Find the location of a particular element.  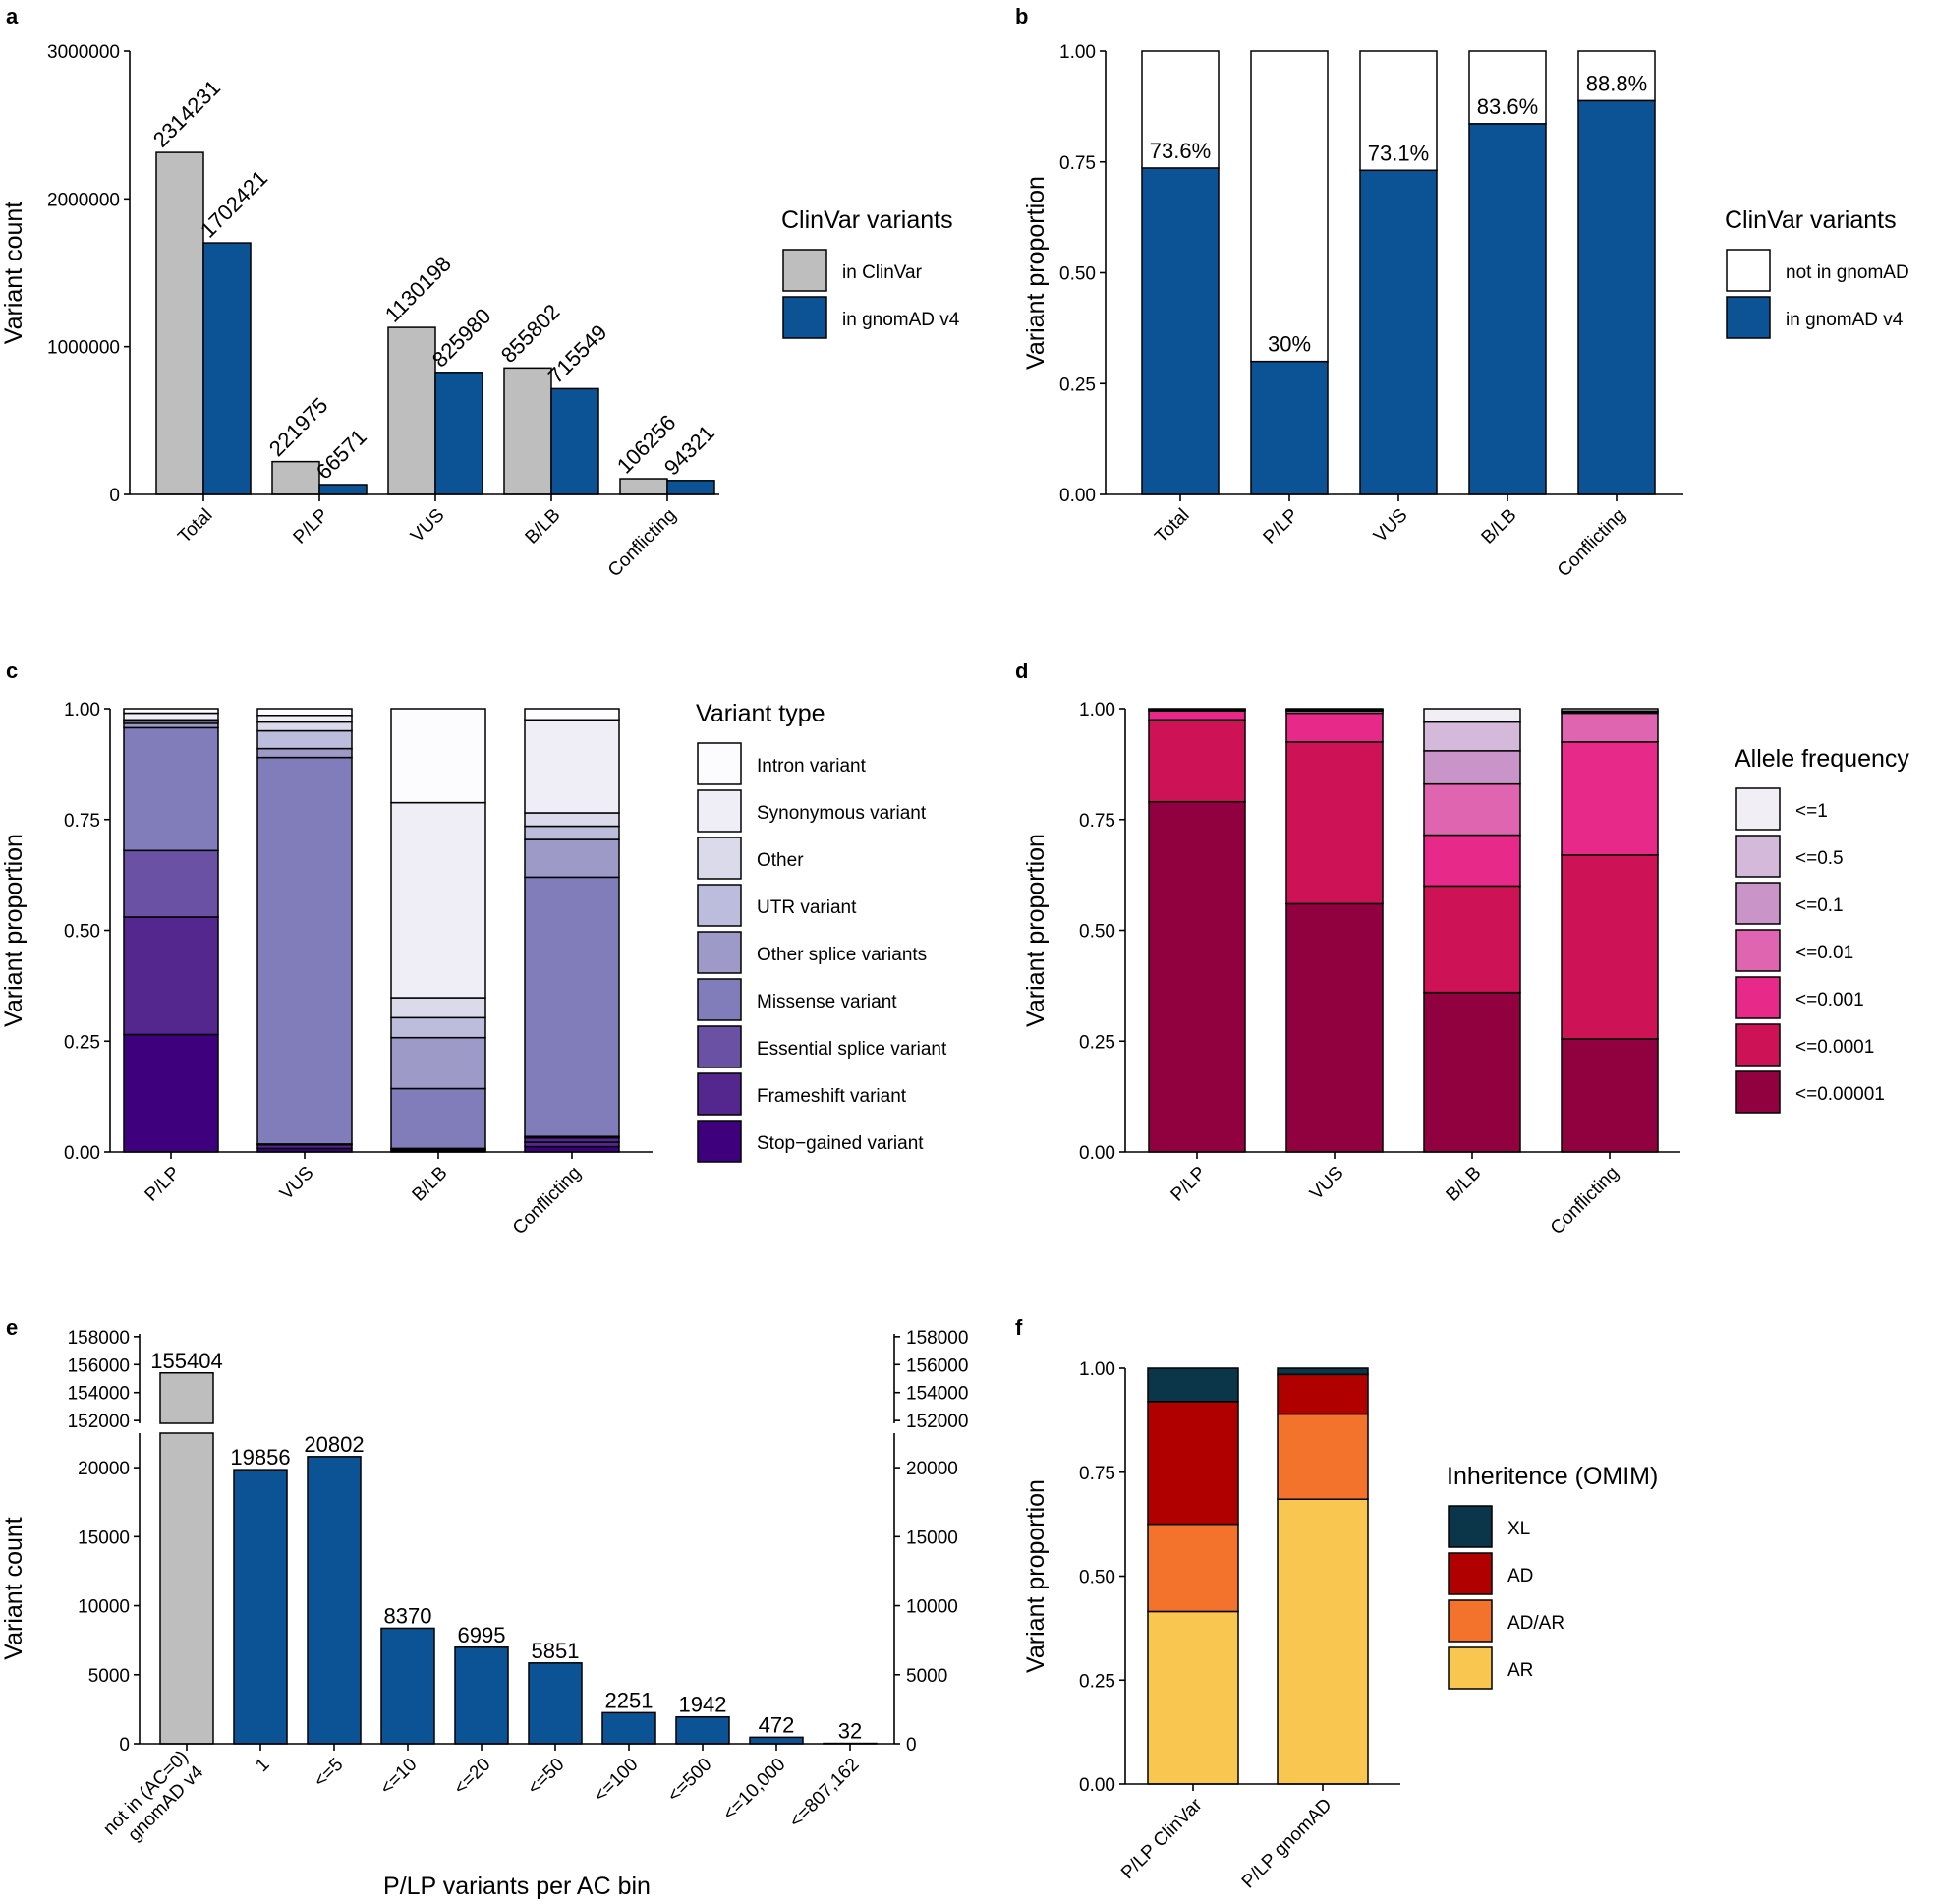

y-tick-label: 1.00 is located at coordinates (1097, 1369).